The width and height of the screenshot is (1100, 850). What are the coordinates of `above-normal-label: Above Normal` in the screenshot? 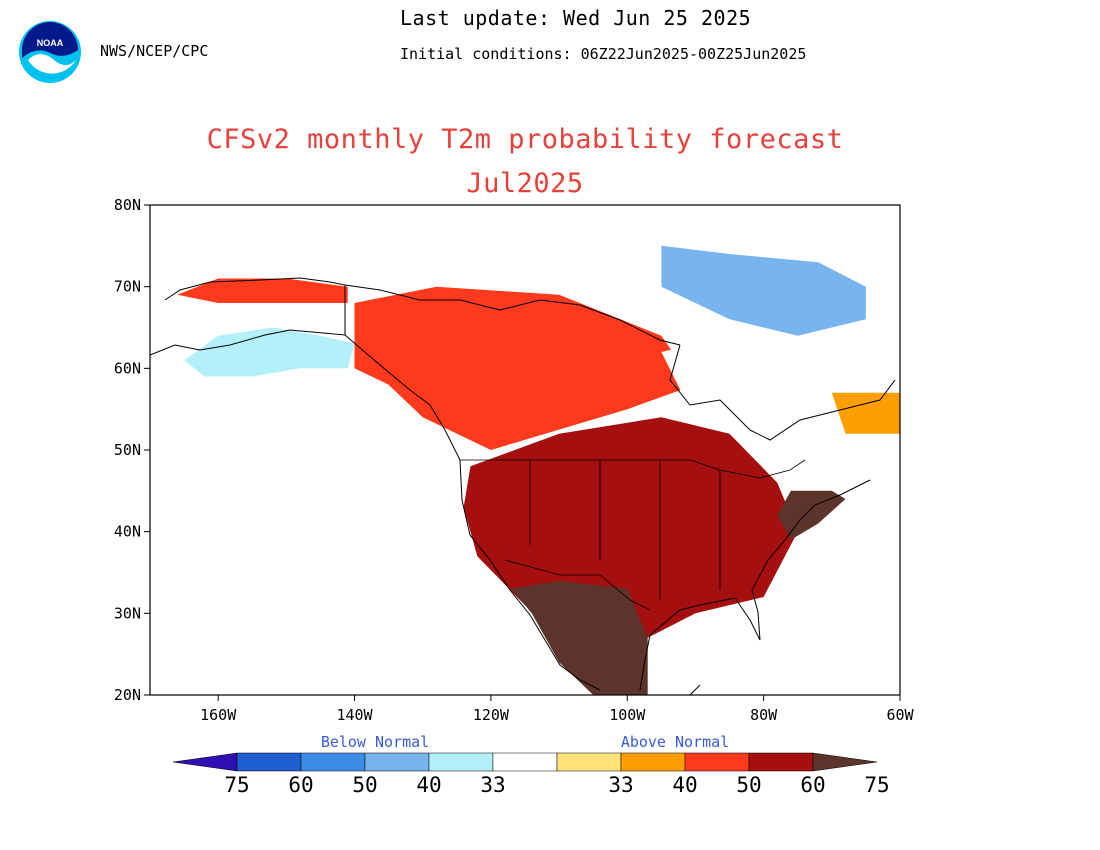 It's located at (675, 742).